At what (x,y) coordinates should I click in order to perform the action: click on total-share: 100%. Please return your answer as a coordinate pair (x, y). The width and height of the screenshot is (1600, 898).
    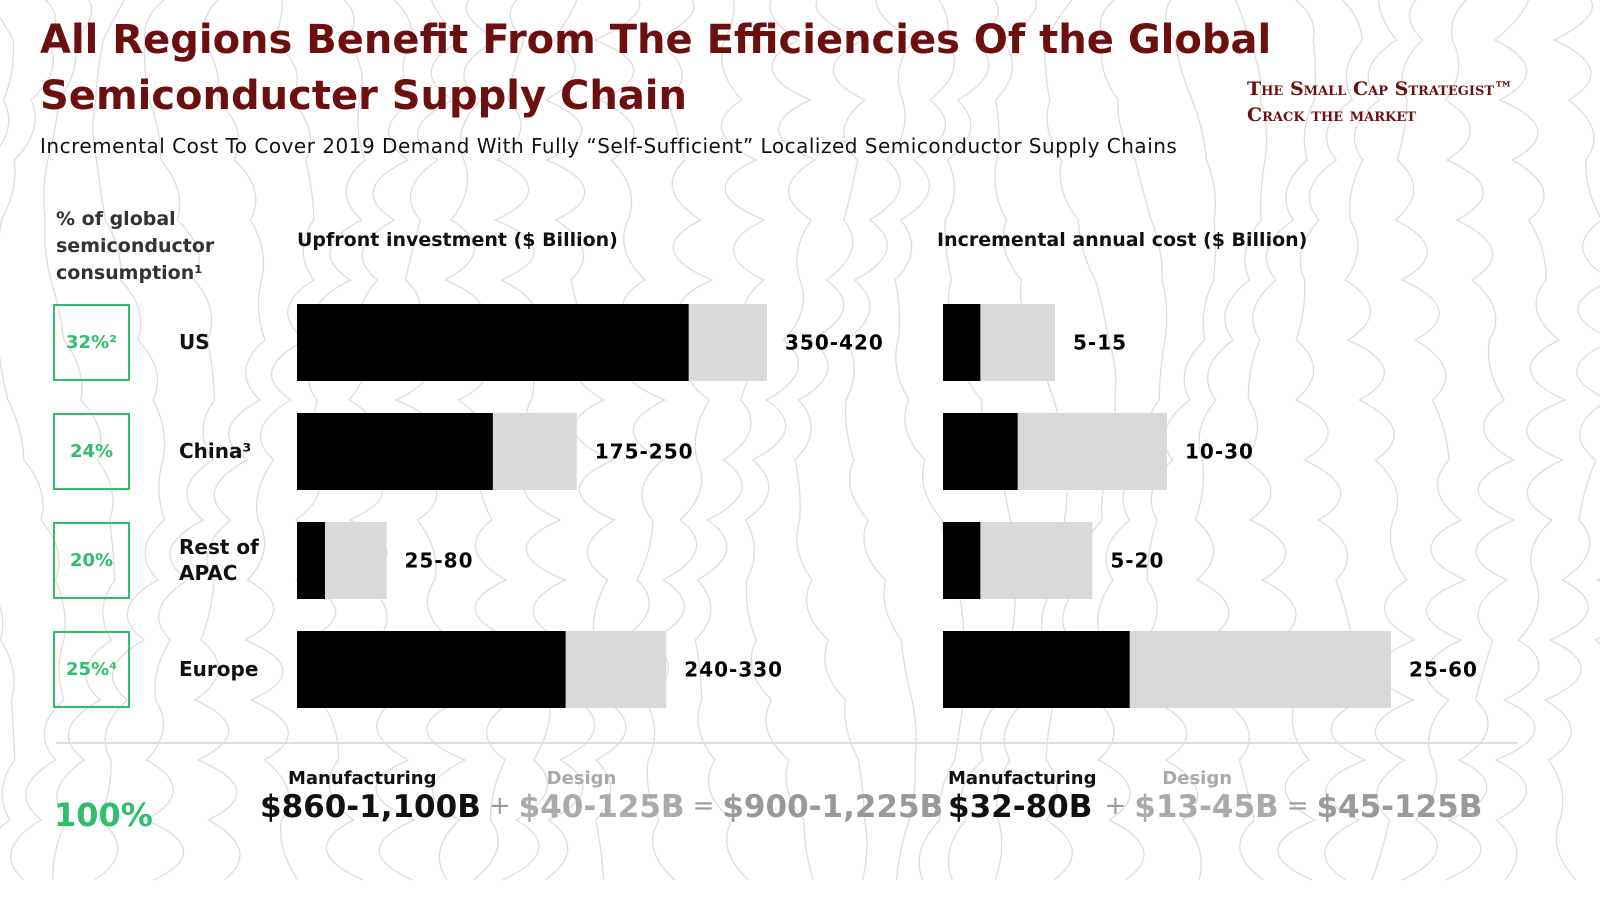
    Looking at the image, I should click on (103, 815).